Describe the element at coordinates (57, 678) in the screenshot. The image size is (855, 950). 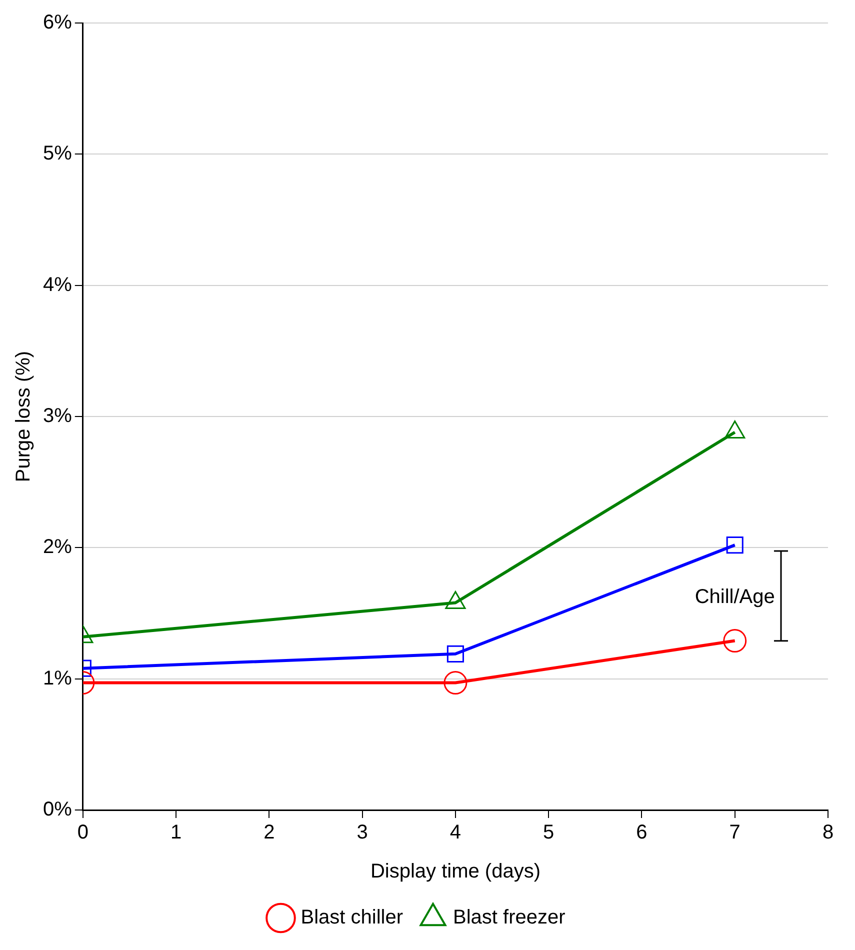
I see `y-tick-label: 1%` at that location.